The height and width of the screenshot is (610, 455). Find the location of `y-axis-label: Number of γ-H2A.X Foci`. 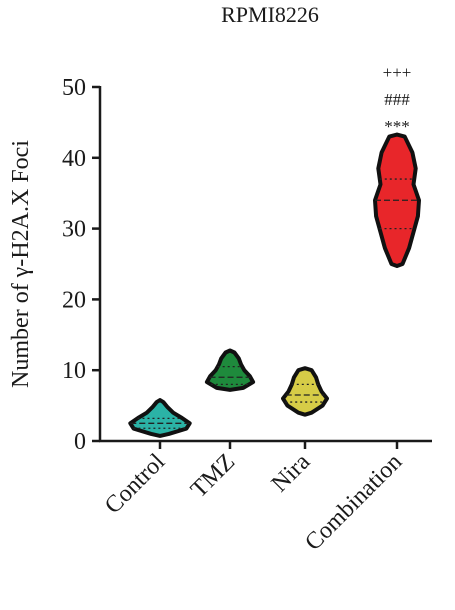

y-axis-label: Number of γ-H2A.X Foci is located at coordinates (21, 264).